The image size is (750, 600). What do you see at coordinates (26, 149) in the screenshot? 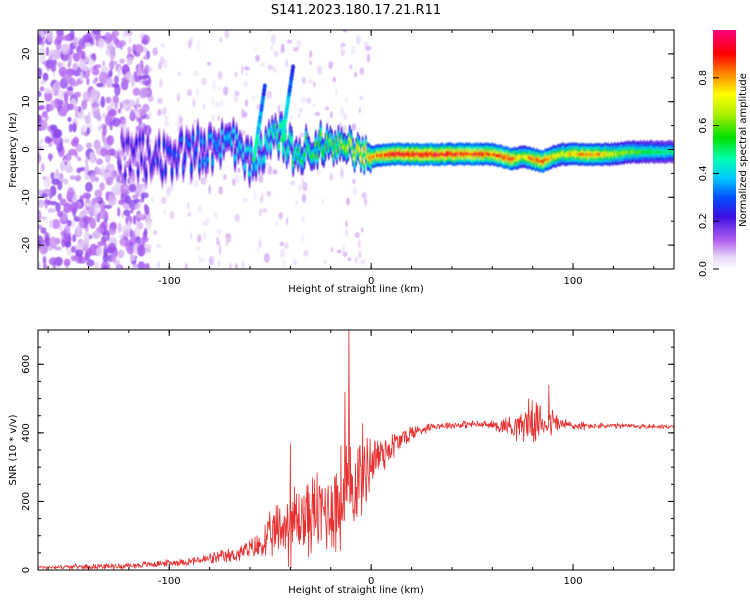
I see `y-tick-label: 0` at bounding box center [26, 149].